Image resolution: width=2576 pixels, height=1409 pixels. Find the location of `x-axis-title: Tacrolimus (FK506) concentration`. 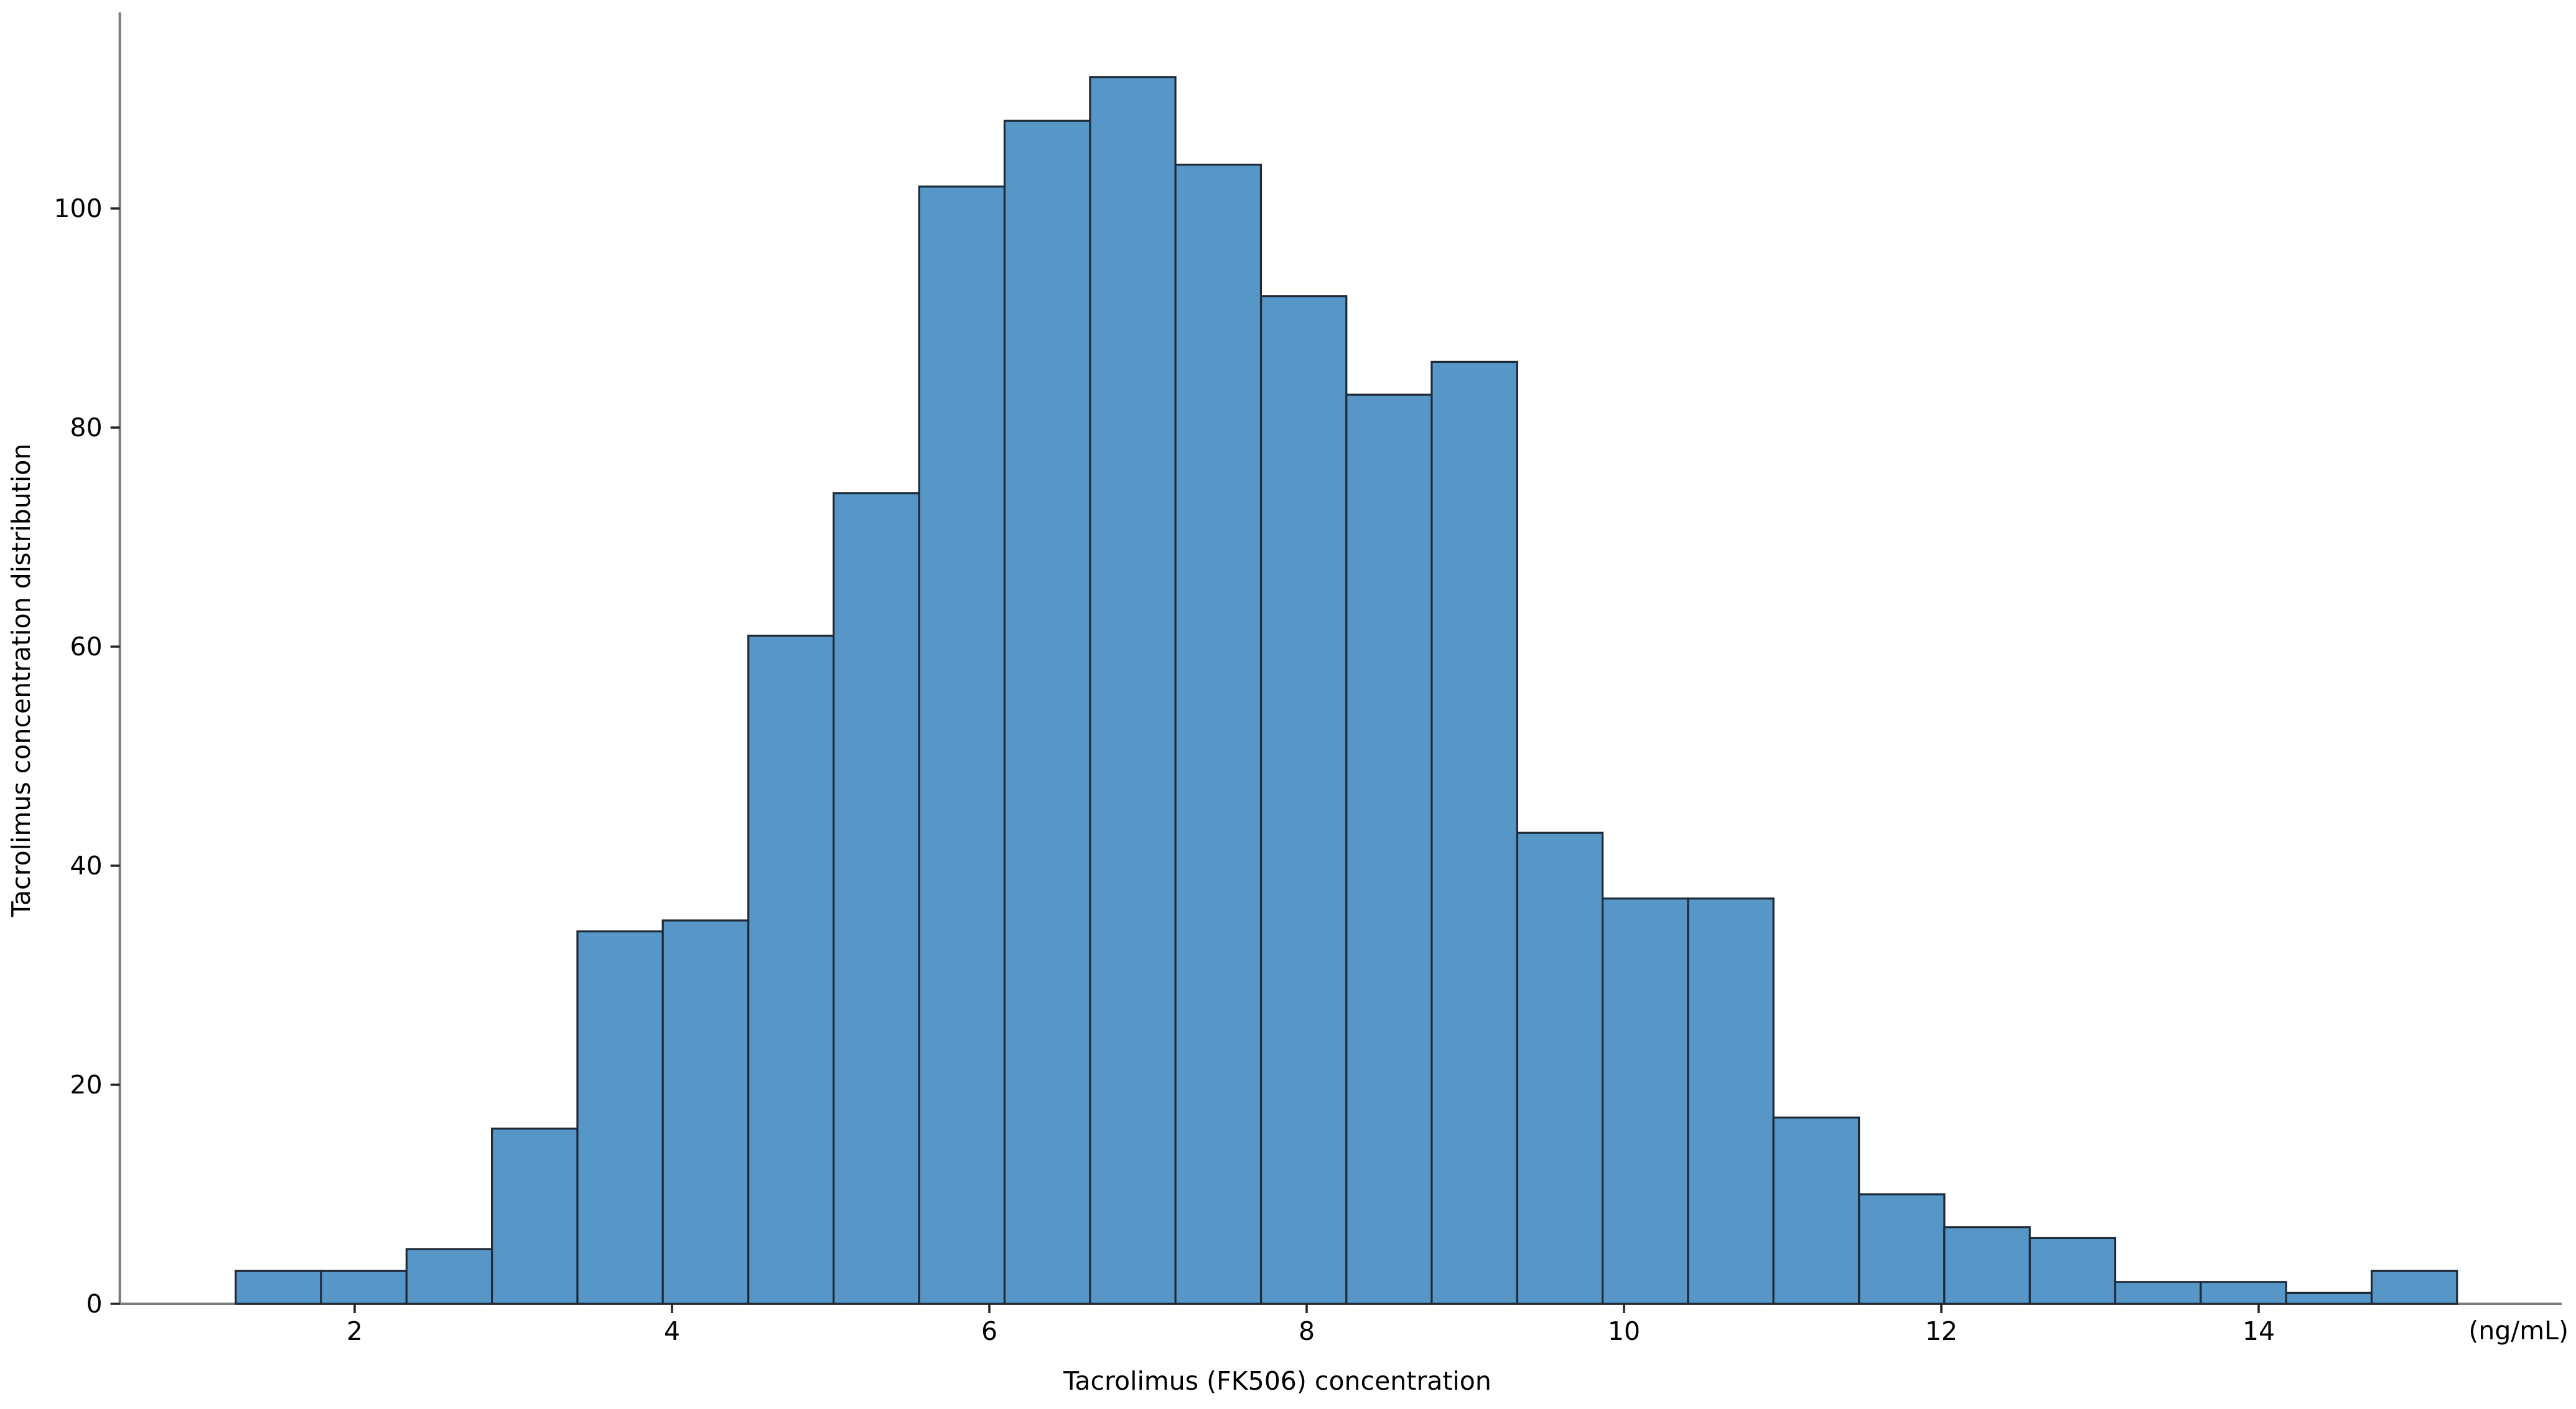

x-axis-title: Tacrolimus (FK506) concentration is located at coordinates (1277, 1381).